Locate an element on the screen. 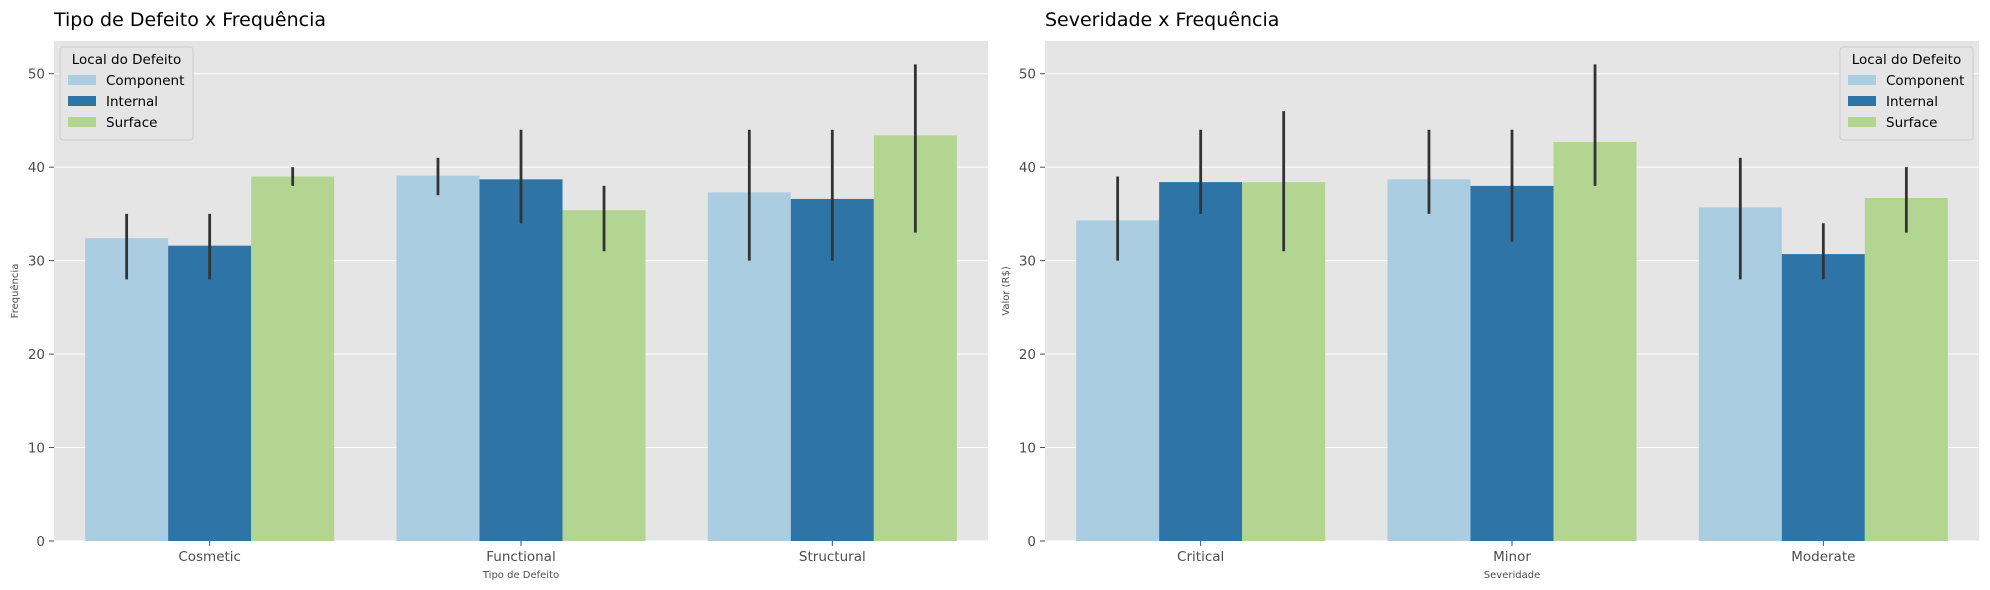  x-tick-label: Minor is located at coordinates (1512, 557).